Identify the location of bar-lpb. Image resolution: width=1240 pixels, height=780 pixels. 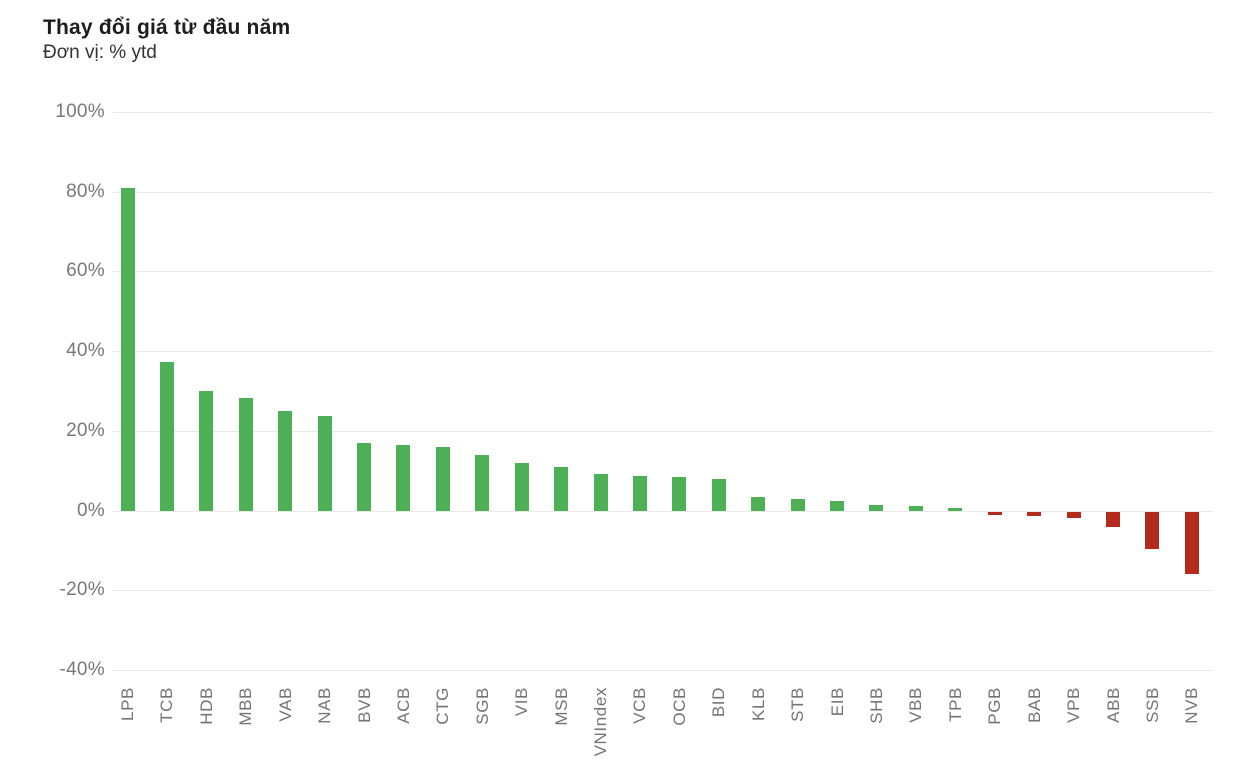
(127, 349).